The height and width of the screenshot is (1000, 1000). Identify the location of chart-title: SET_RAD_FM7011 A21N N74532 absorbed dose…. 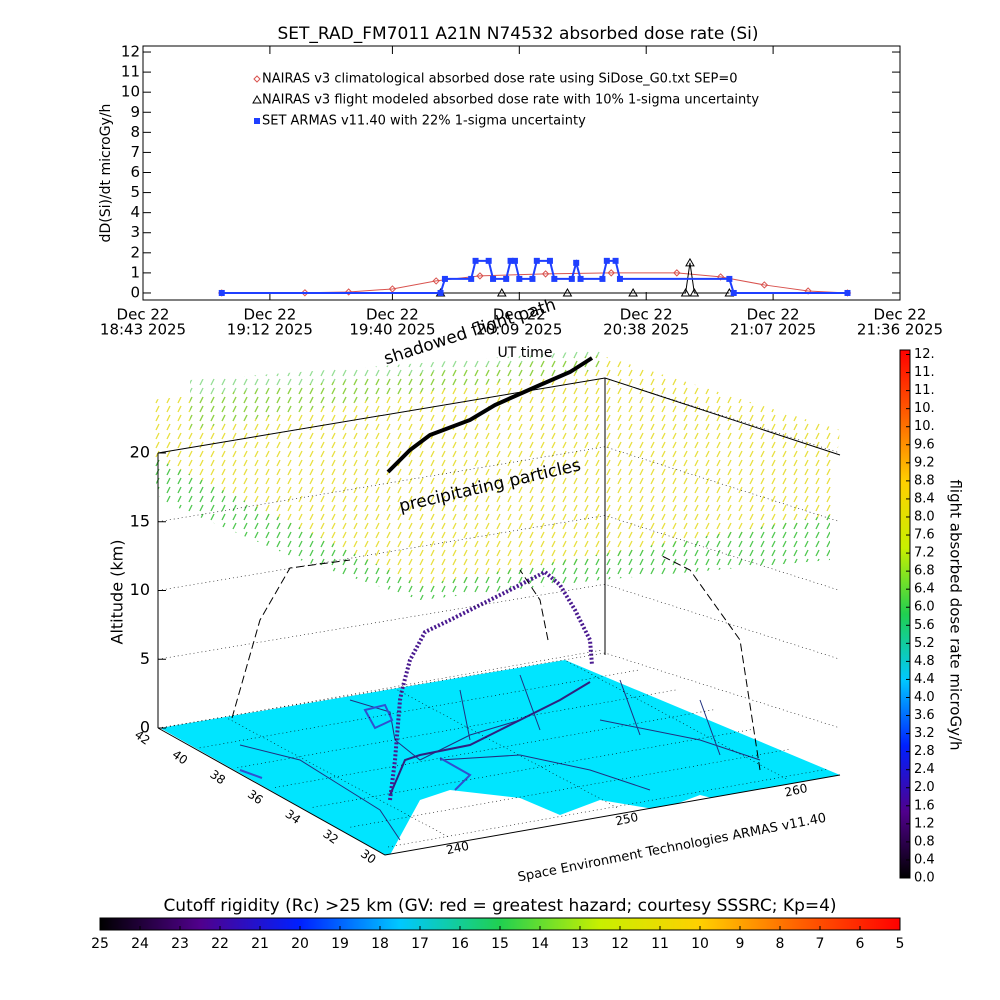
(518, 34).